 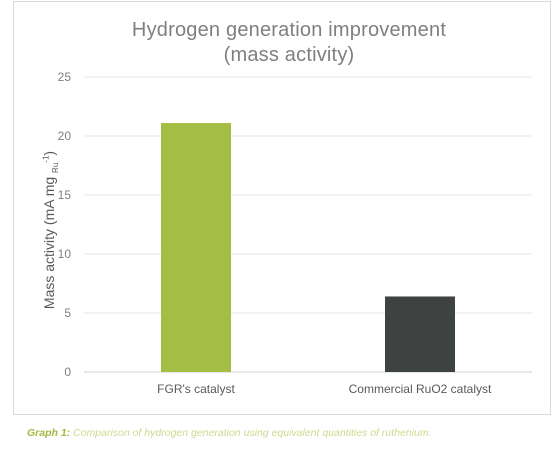 What do you see at coordinates (65, 254) in the screenshot?
I see `y-tick-label: 10` at bounding box center [65, 254].